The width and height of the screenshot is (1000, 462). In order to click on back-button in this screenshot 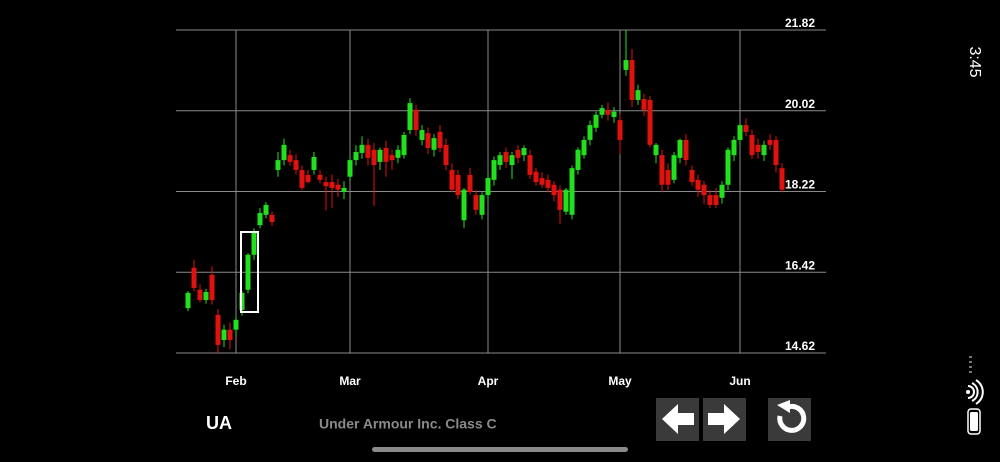, I will do `click(677, 419)`.